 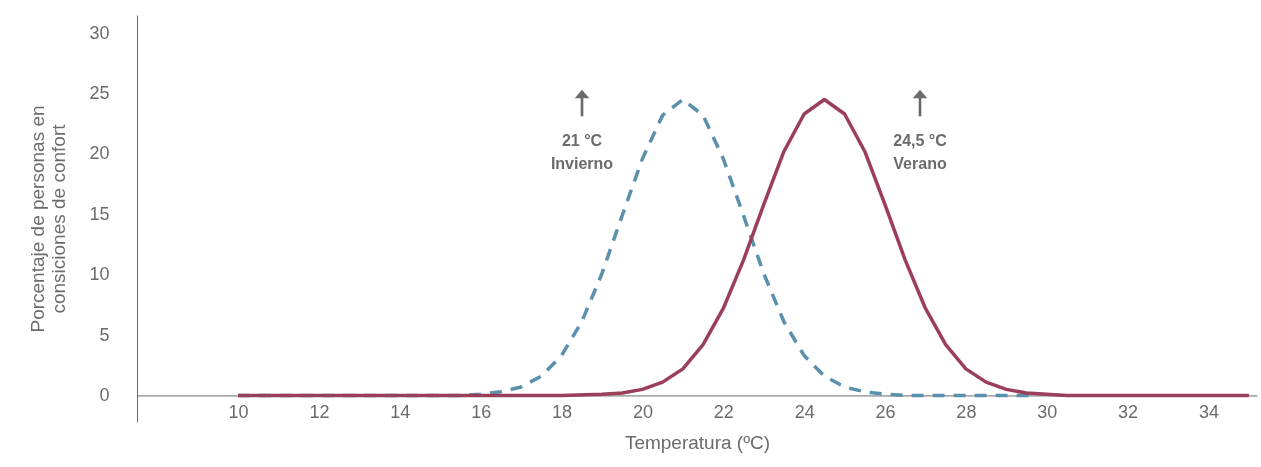 What do you see at coordinates (99, 153) in the screenshot?
I see `y-tick-label: 20` at bounding box center [99, 153].